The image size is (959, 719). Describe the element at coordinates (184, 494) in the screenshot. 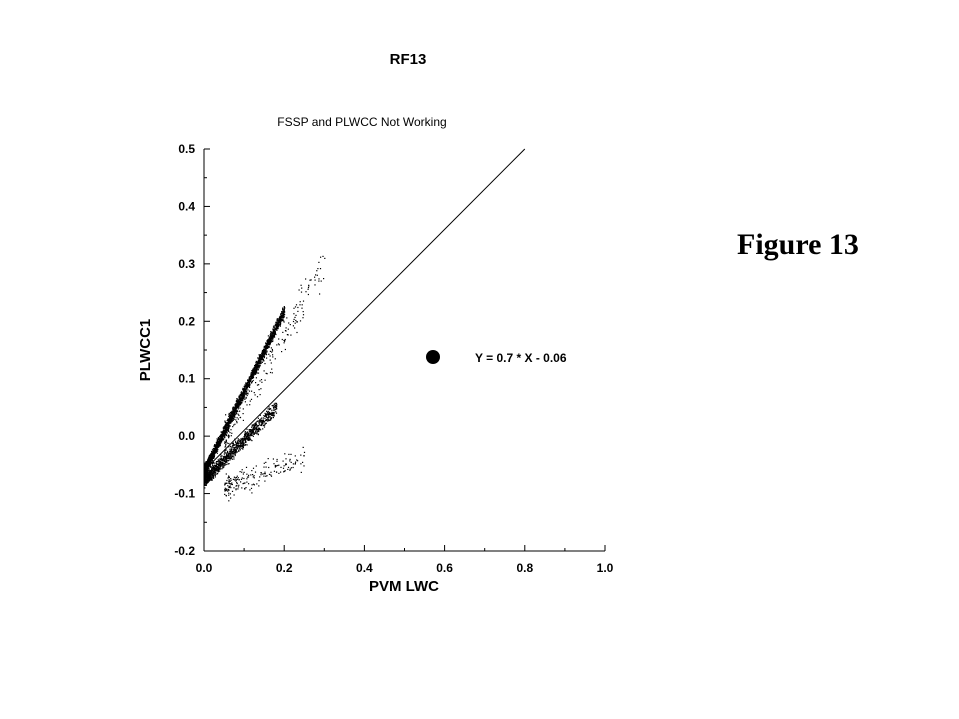

I see `y-tick-label: -0.1` at that location.